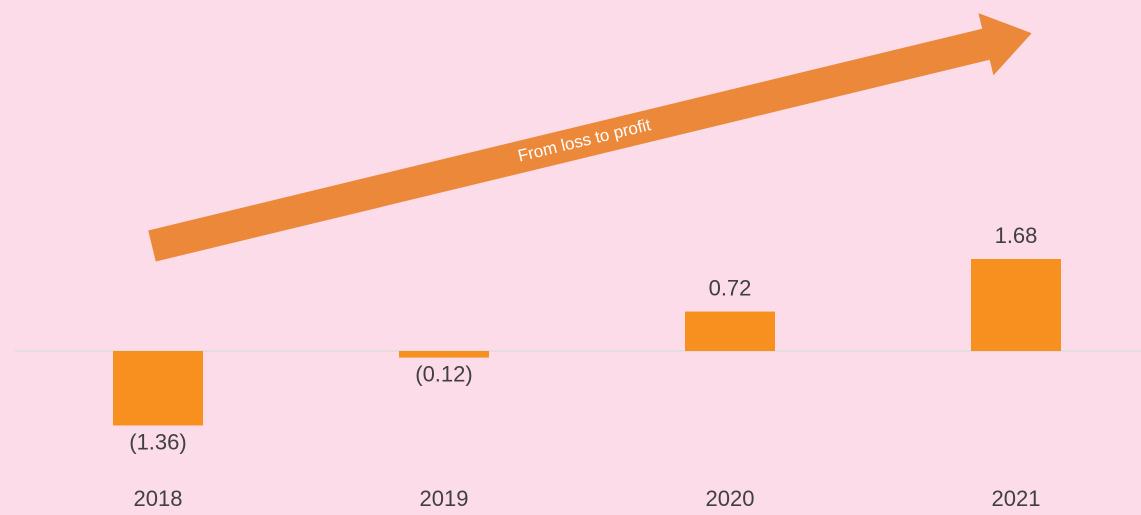  Describe the element at coordinates (158, 498) in the screenshot. I see `x-tick-label: 2018` at that location.